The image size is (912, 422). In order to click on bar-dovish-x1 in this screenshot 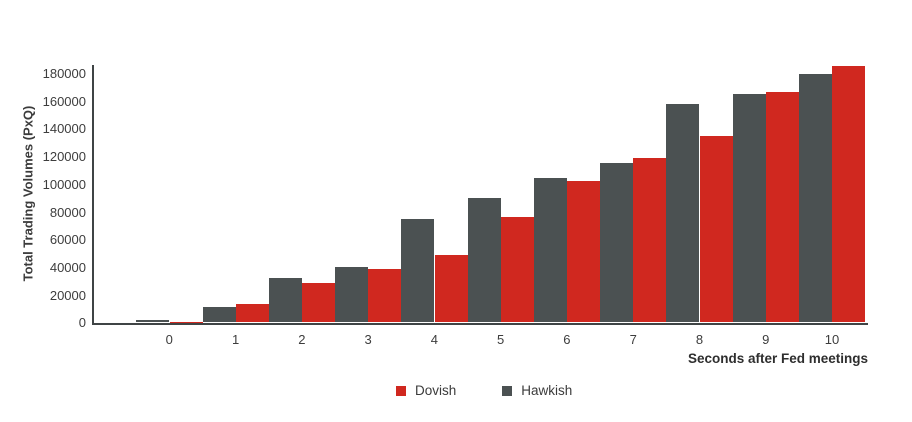, I will do `click(252, 313)`.